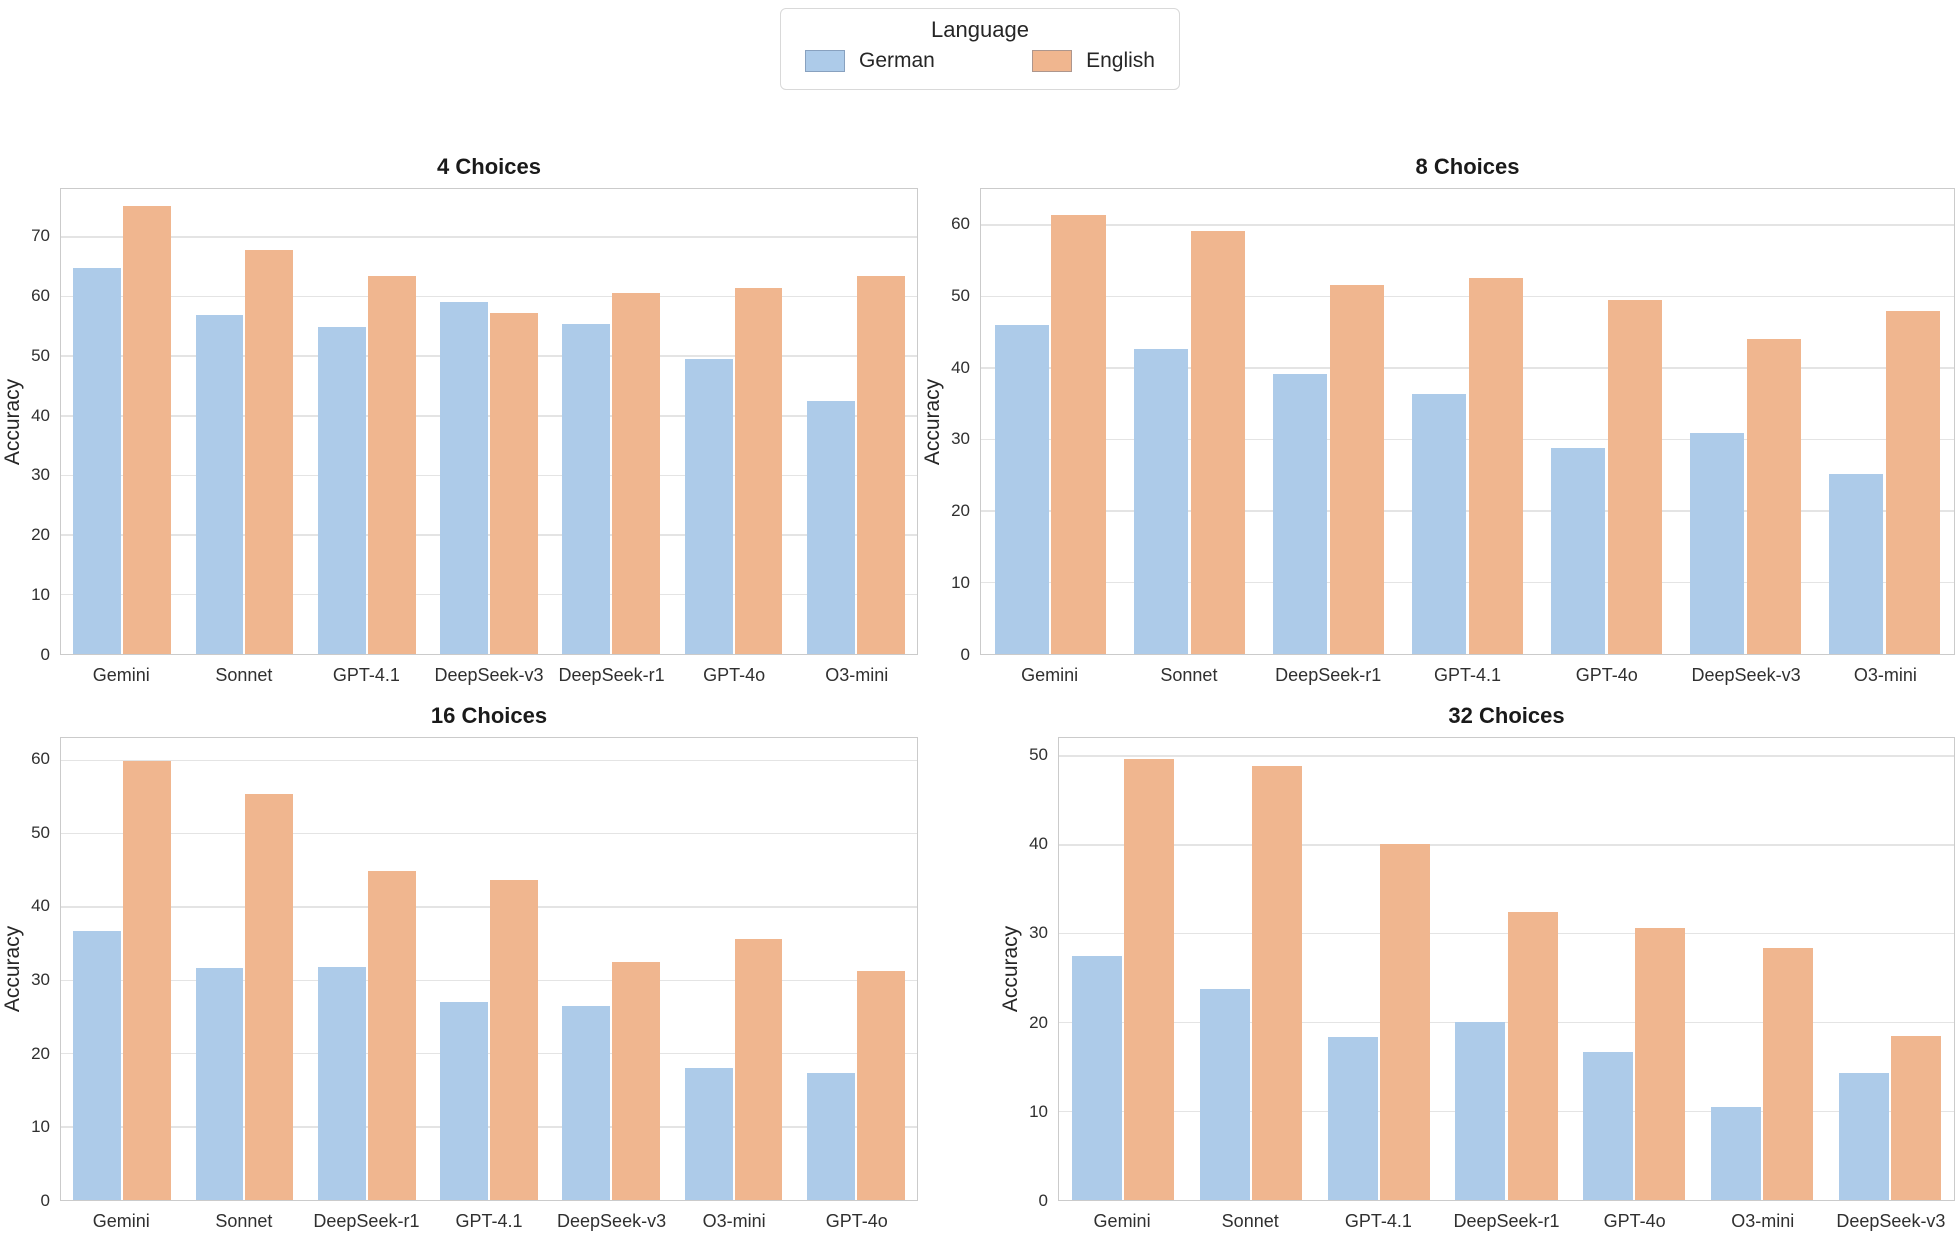 This screenshot has height=1242, width=1960. What do you see at coordinates (980, 61) in the screenshot?
I see `legend-items: German English` at bounding box center [980, 61].